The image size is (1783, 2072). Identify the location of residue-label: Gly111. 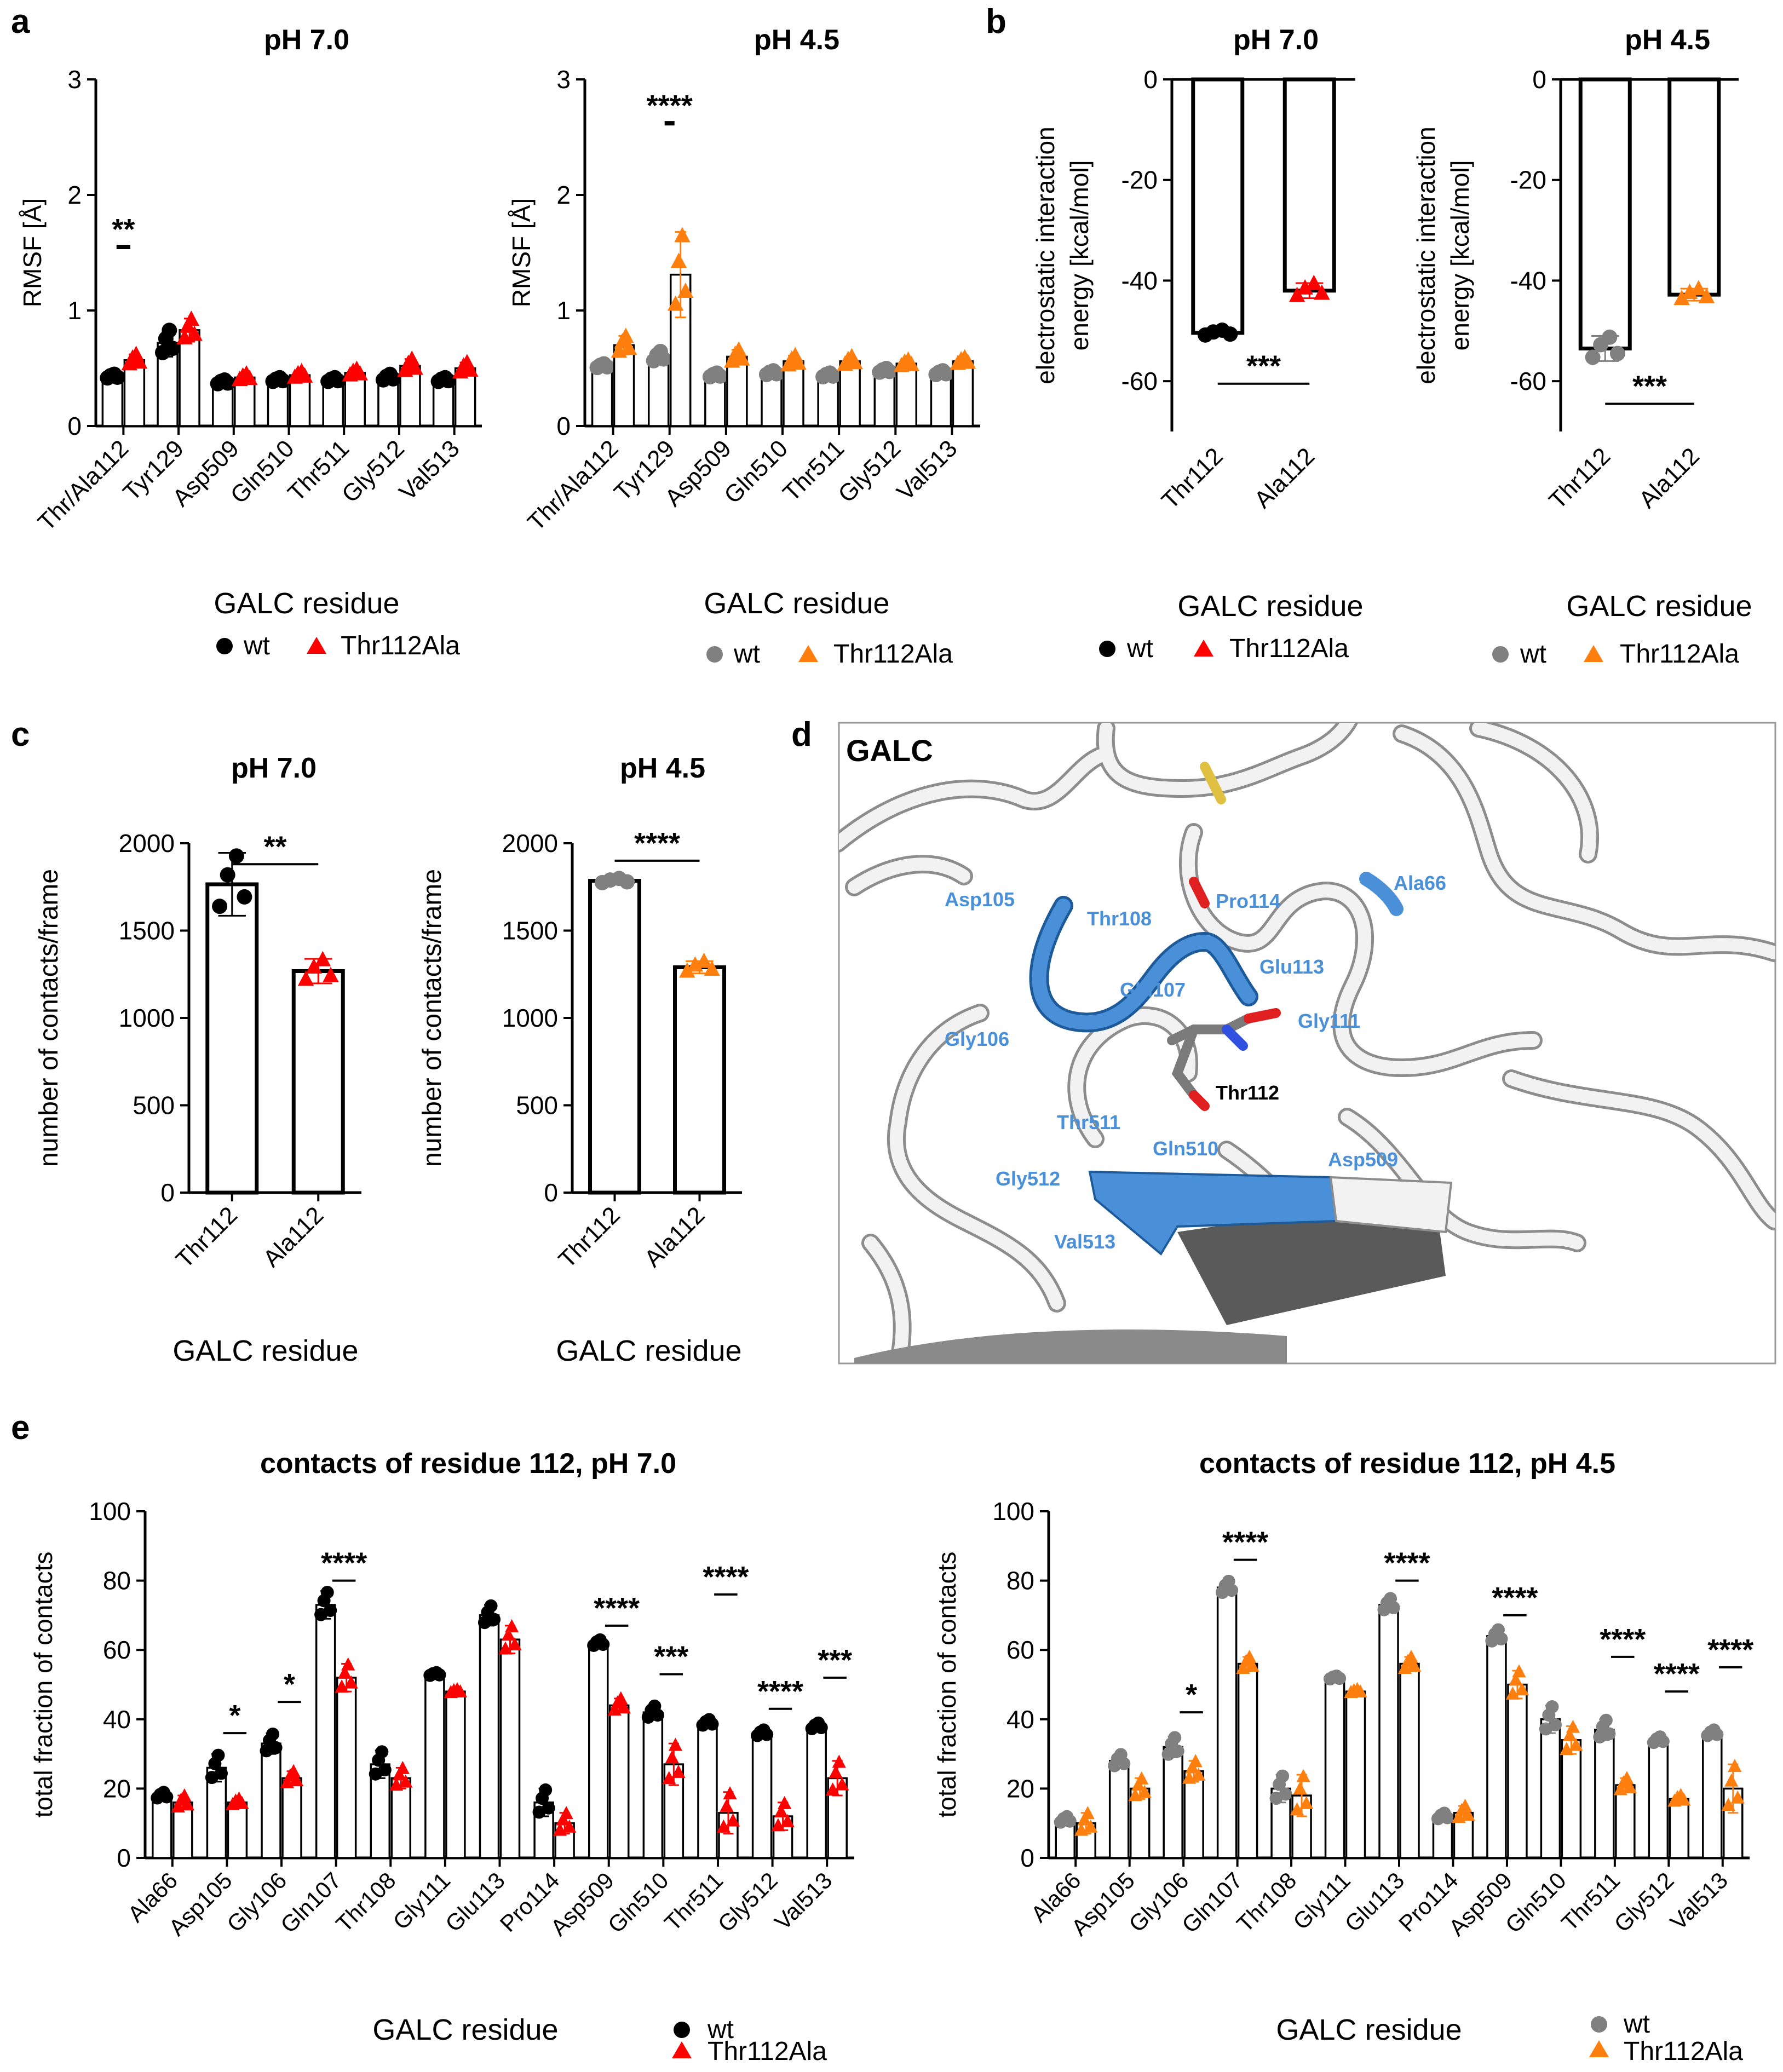
(1329, 1021).